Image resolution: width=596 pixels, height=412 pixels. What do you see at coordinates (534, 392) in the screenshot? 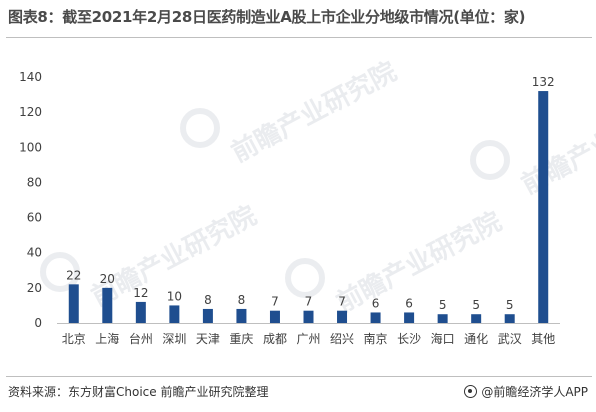
I see `brand-text: @前瞻经济学人APP` at bounding box center [534, 392].